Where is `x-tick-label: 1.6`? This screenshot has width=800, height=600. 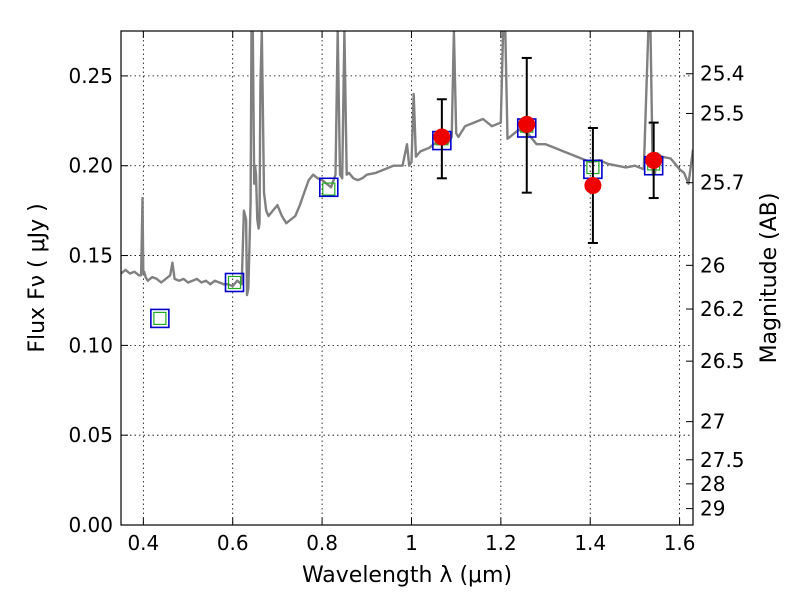
x-tick-label: 1.6 is located at coordinates (680, 543).